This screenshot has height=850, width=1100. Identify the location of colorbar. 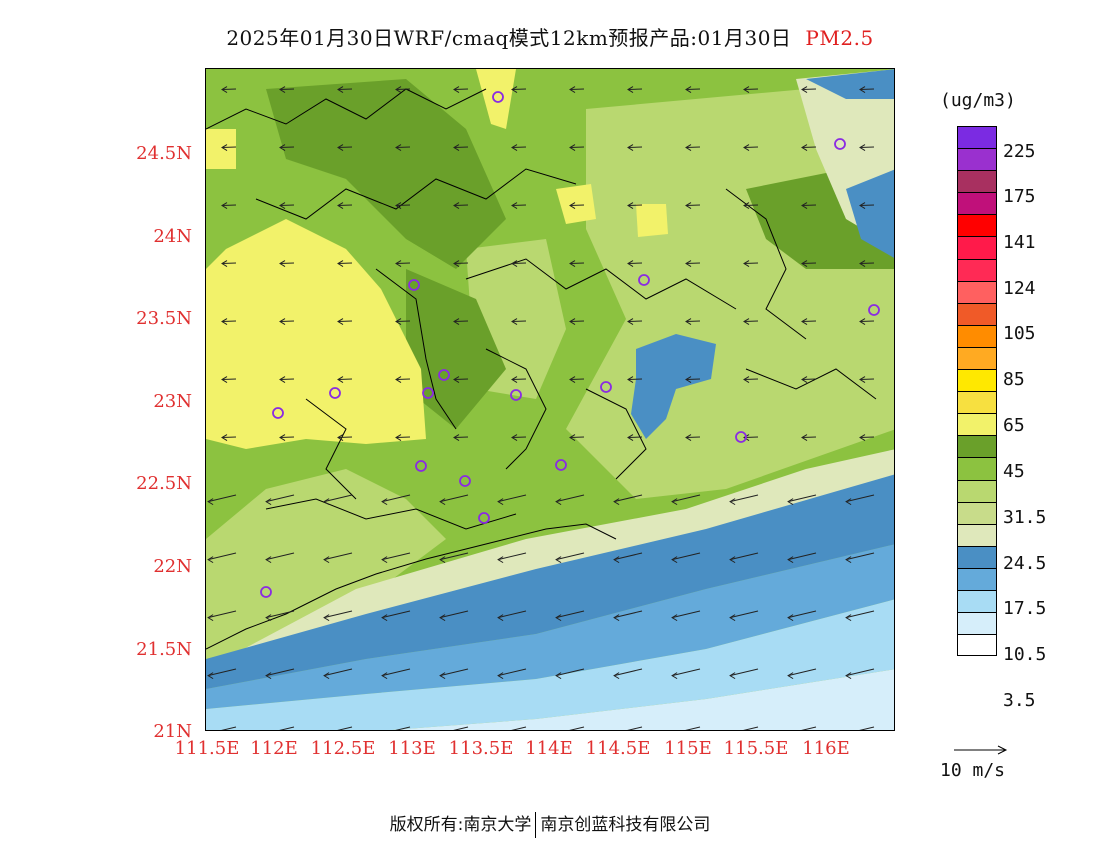
(977, 391).